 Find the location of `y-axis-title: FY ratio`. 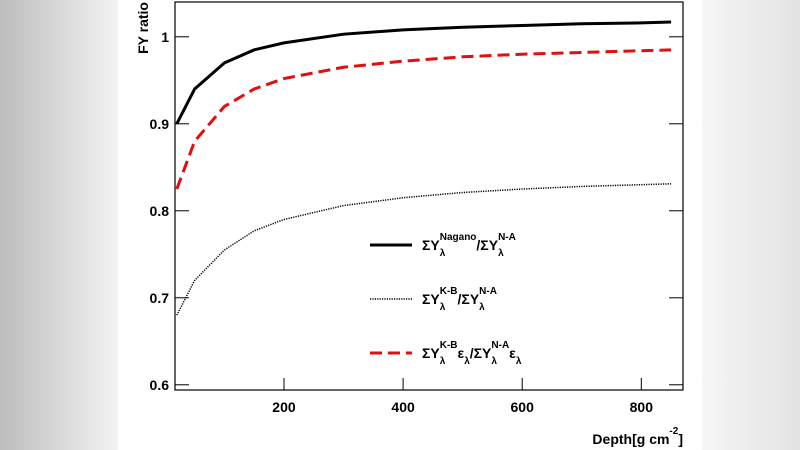

y-axis-title: FY ratio is located at coordinates (143, 28).